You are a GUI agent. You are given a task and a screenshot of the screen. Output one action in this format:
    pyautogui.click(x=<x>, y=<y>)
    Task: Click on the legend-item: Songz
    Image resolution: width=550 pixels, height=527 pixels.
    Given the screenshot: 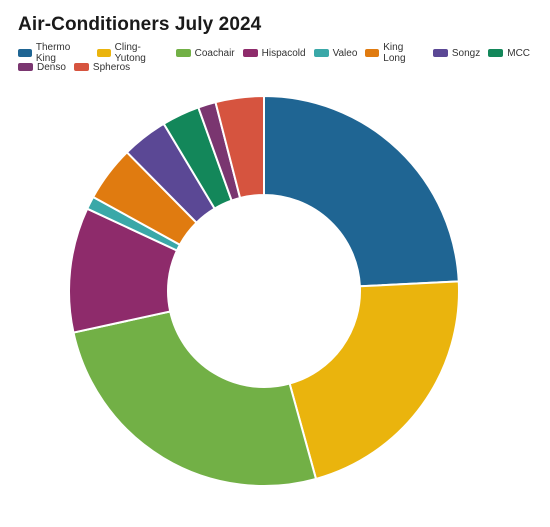 What is the action you would take?
    pyautogui.click(x=456, y=53)
    